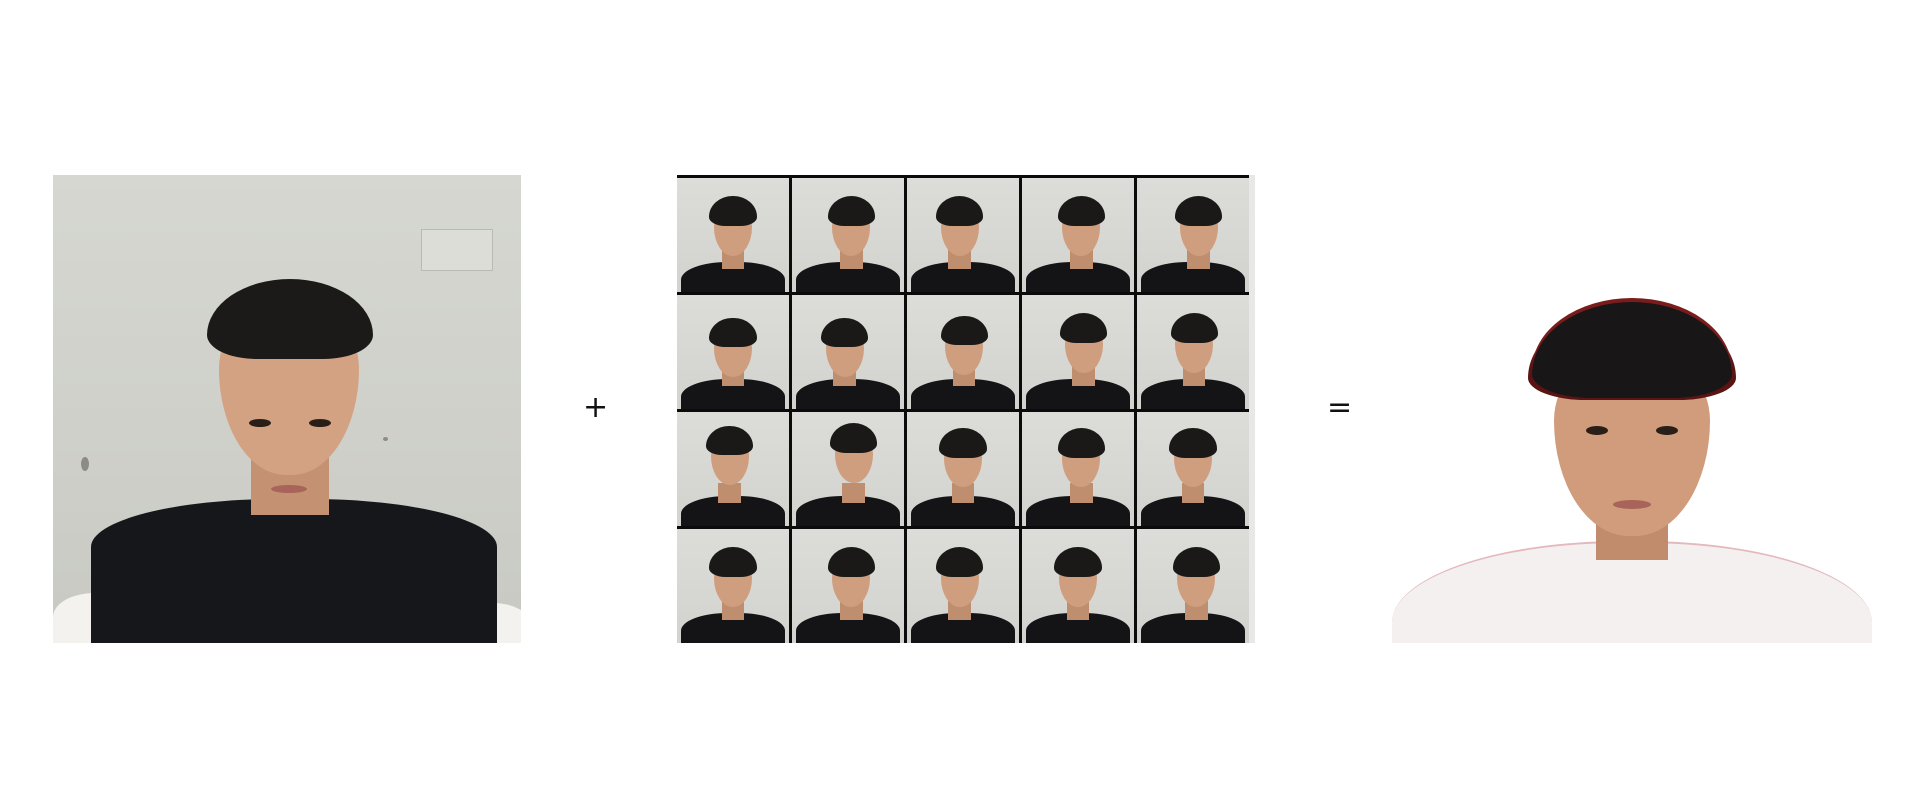  I want to click on wall-plate, so click(457, 250).